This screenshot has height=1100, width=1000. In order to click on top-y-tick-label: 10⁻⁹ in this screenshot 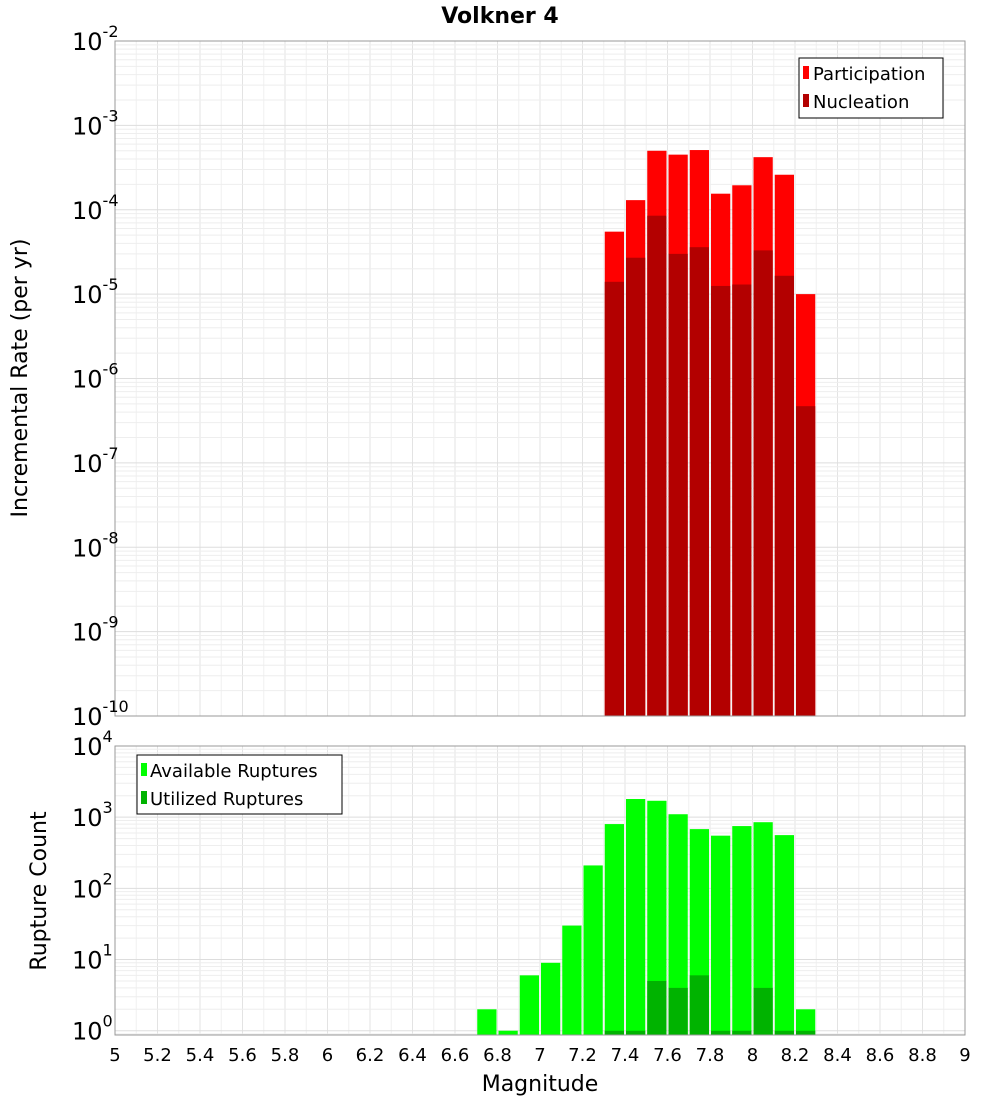, I will do `click(95, 630)`.